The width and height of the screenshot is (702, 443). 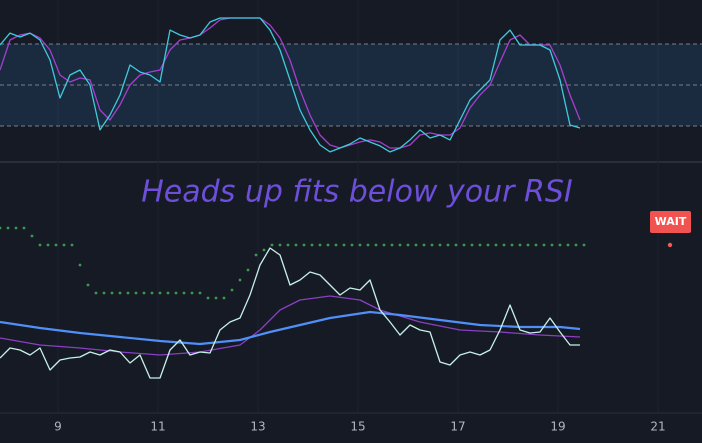 What do you see at coordinates (557, 427) in the screenshot?
I see `x-tick-label: 19` at bounding box center [557, 427].